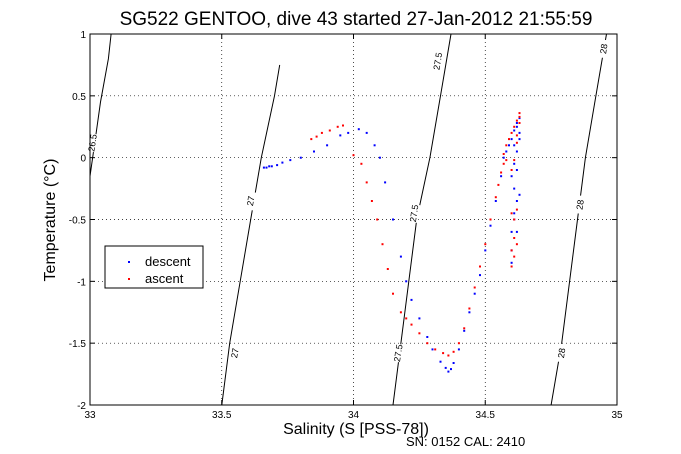 The image size is (681, 454). Describe the element at coordinates (486, 415) in the screenshot. I see `x-tick-label: 34.5` at that location.